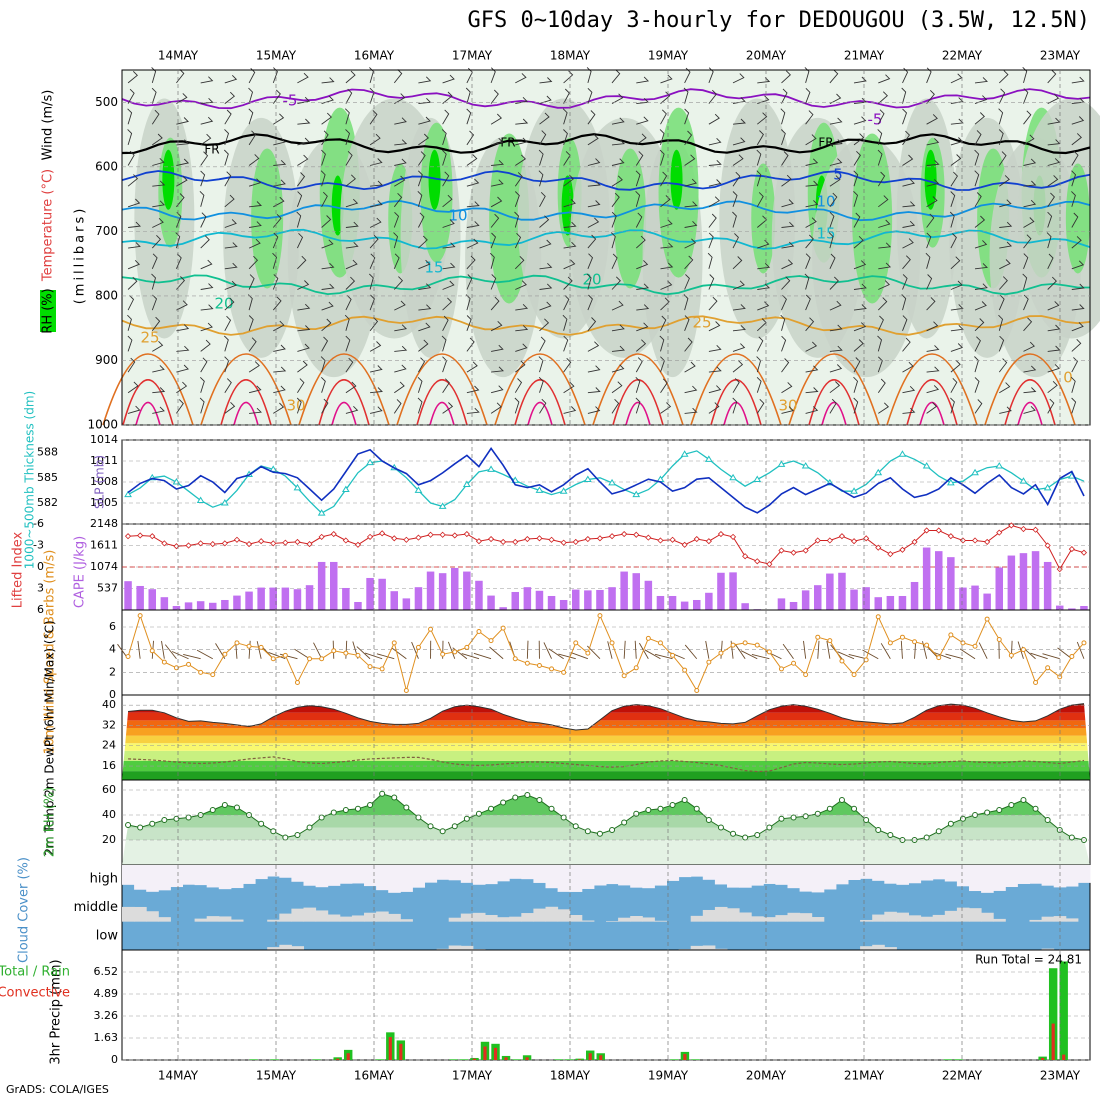 This screenshot has width=1100, height=1100. I want to click on cloud-layer-label: low, so click(107, 935).